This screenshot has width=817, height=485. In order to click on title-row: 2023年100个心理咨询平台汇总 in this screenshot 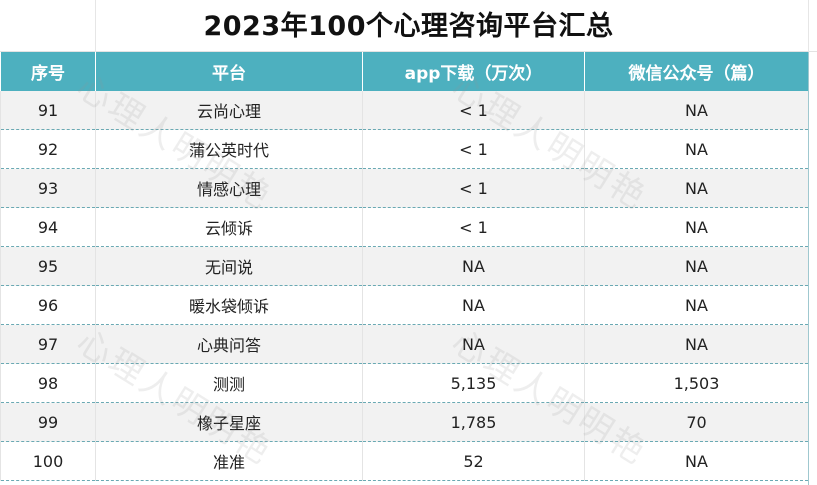, I will do `click(408, 26)`.